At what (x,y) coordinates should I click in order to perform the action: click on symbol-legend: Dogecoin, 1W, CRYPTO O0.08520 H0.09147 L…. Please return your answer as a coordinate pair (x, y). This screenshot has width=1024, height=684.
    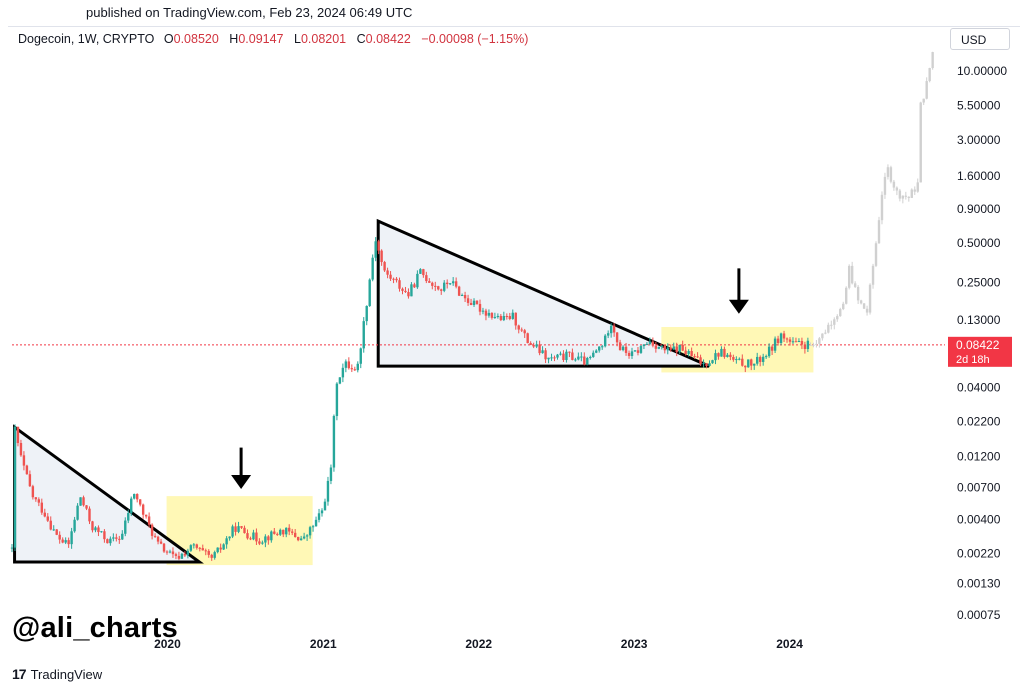
    Looking at the image, I should click on (276, 39).